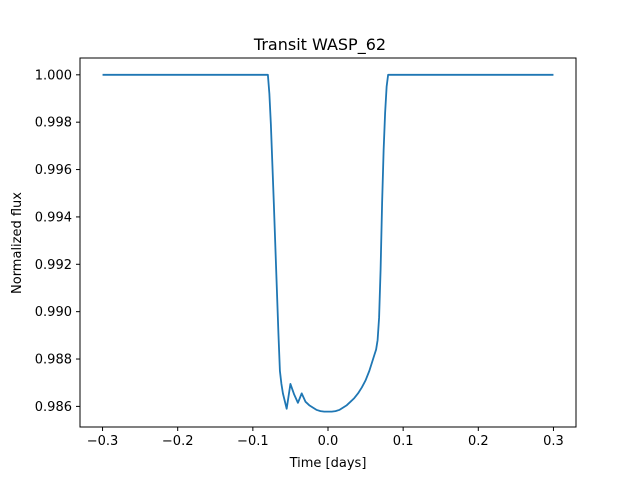 The height and width of the screenshot is (480, 640). I want to click on y-tick-label: 0.990, so click(53, 312).